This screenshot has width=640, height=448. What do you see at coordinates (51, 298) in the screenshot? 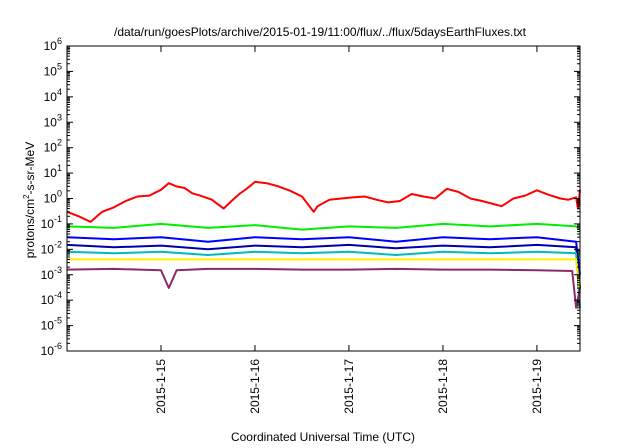
I see `y-tick-label: 10⁻⁴` at bounding box center [51, 298].